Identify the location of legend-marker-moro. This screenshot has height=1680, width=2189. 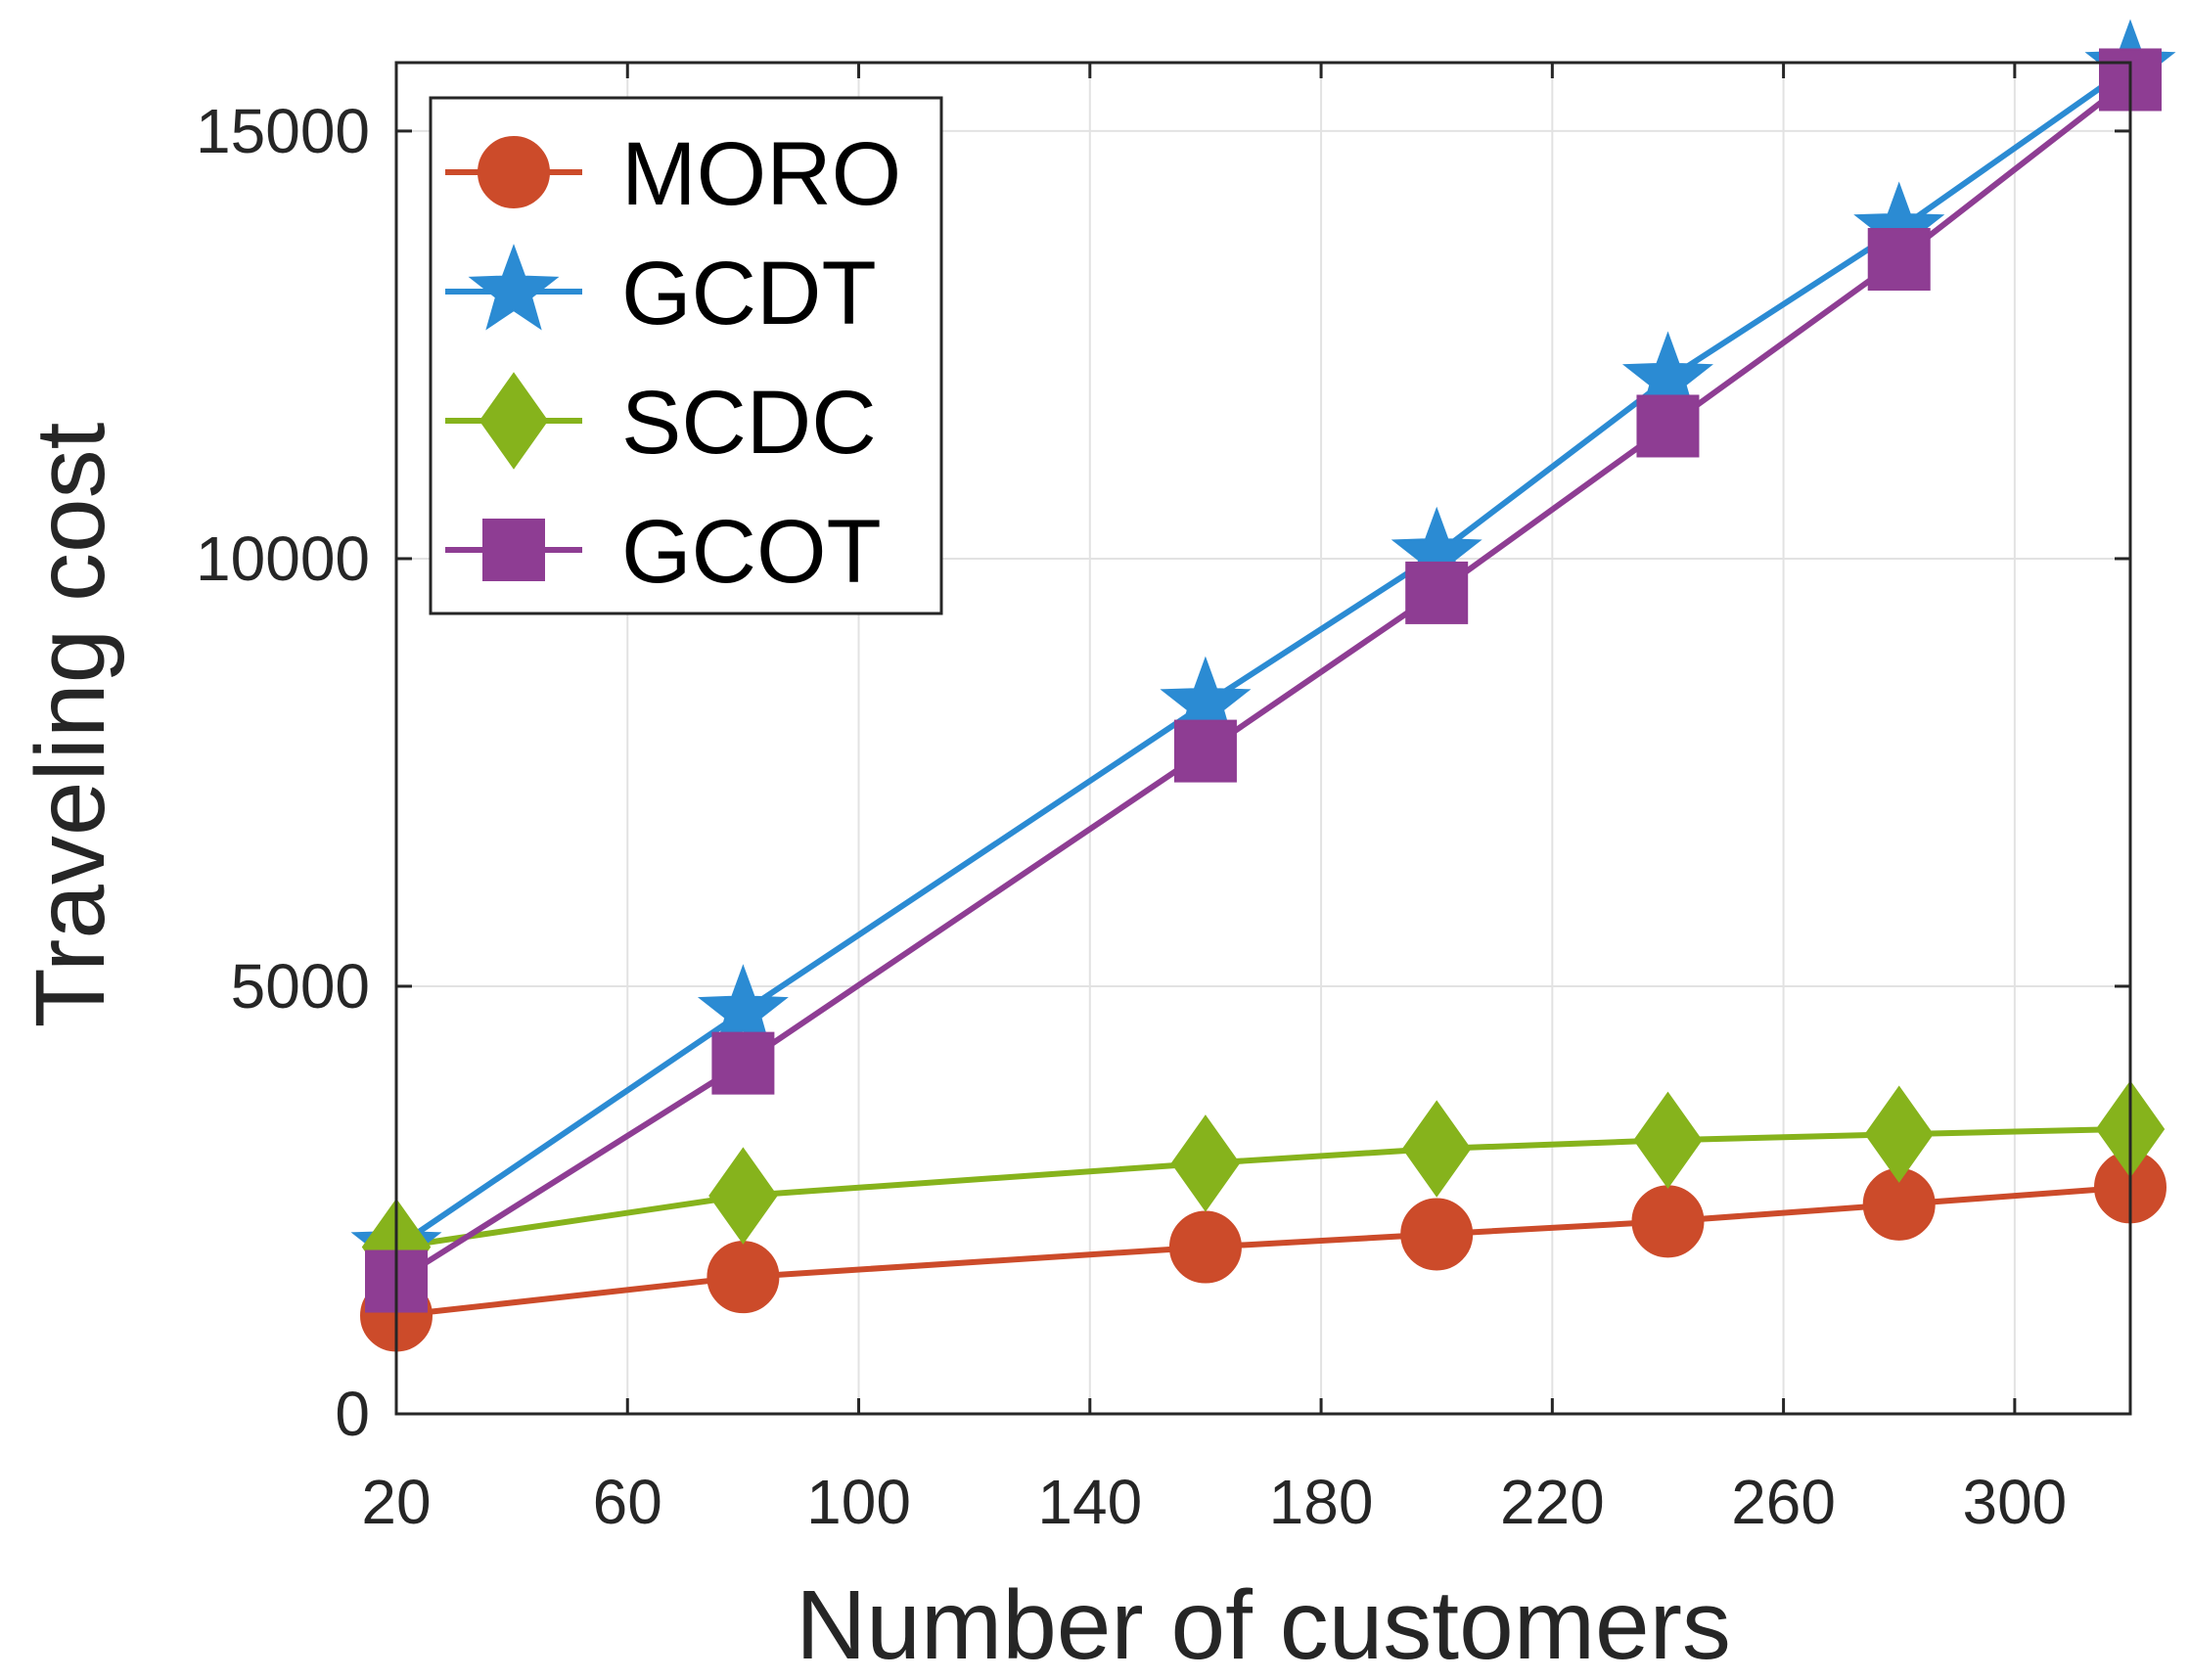
(514, 172).